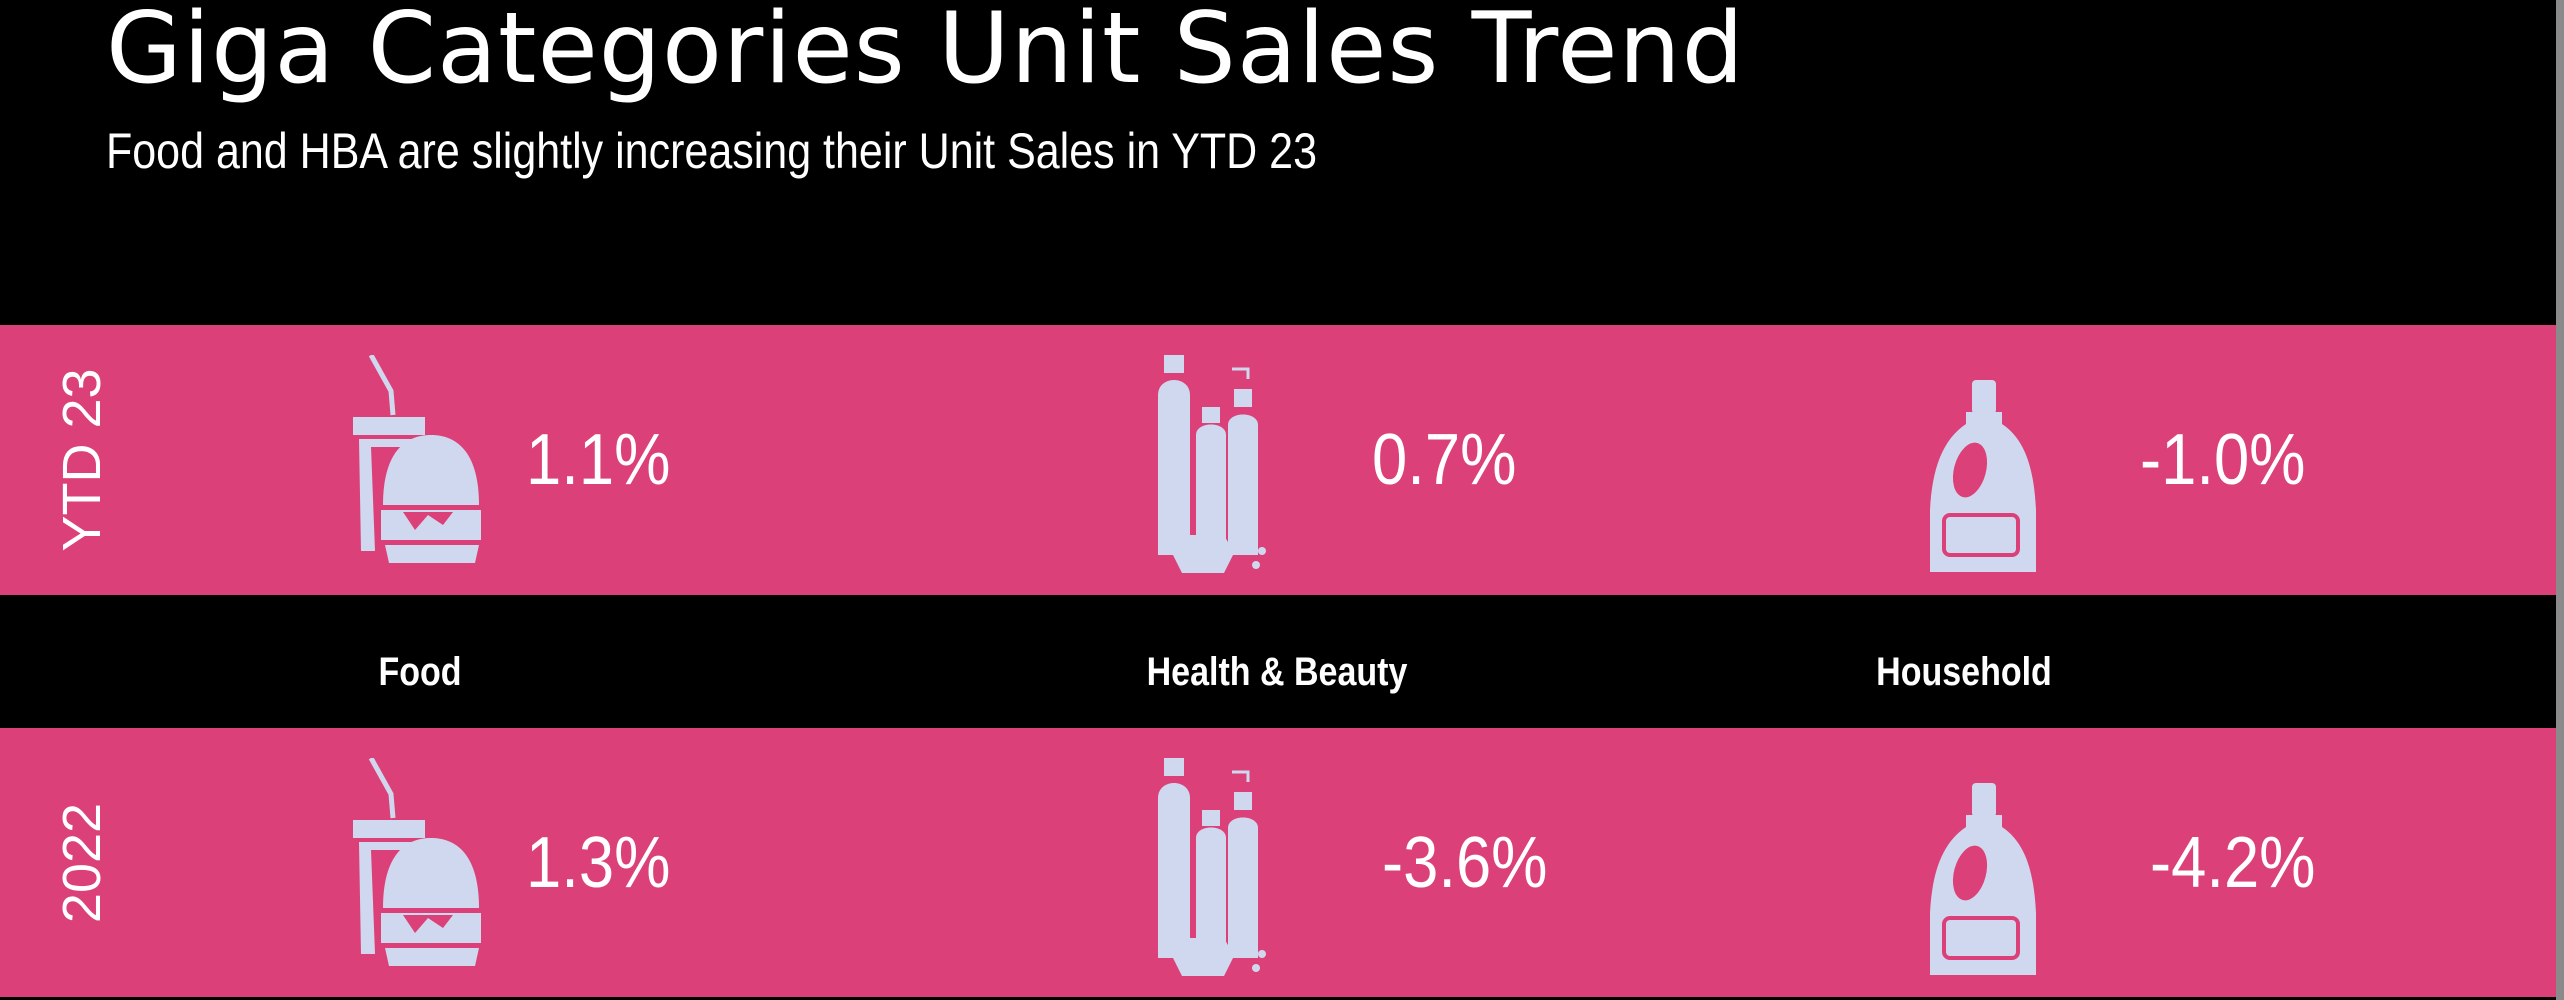 This screenshot has width=2564, height=1000. What do you see at coordinates (82, 862) in the screenshot?
I see `row-label: 2022` at bounding box center [82, 862].